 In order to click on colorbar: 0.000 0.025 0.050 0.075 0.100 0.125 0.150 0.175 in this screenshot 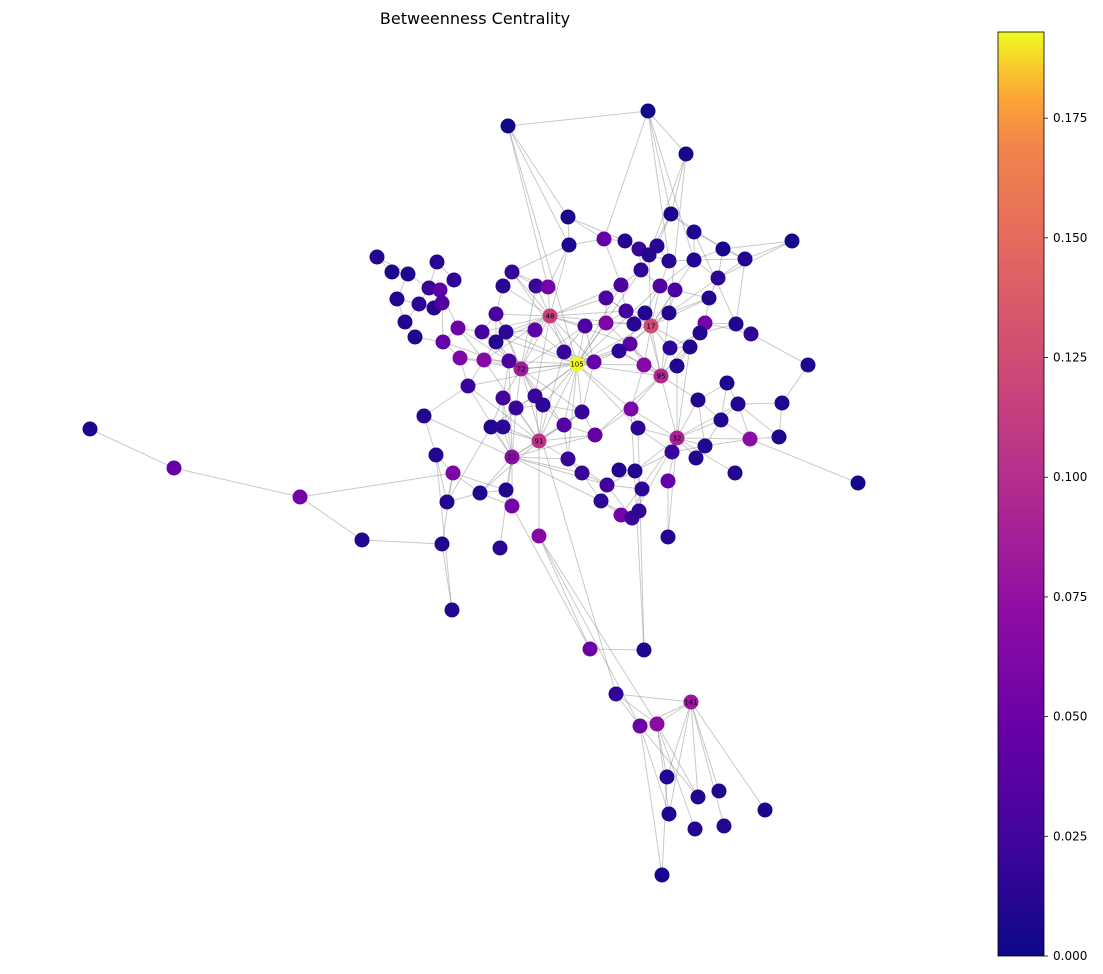, I will do `click(1042, 497)`.